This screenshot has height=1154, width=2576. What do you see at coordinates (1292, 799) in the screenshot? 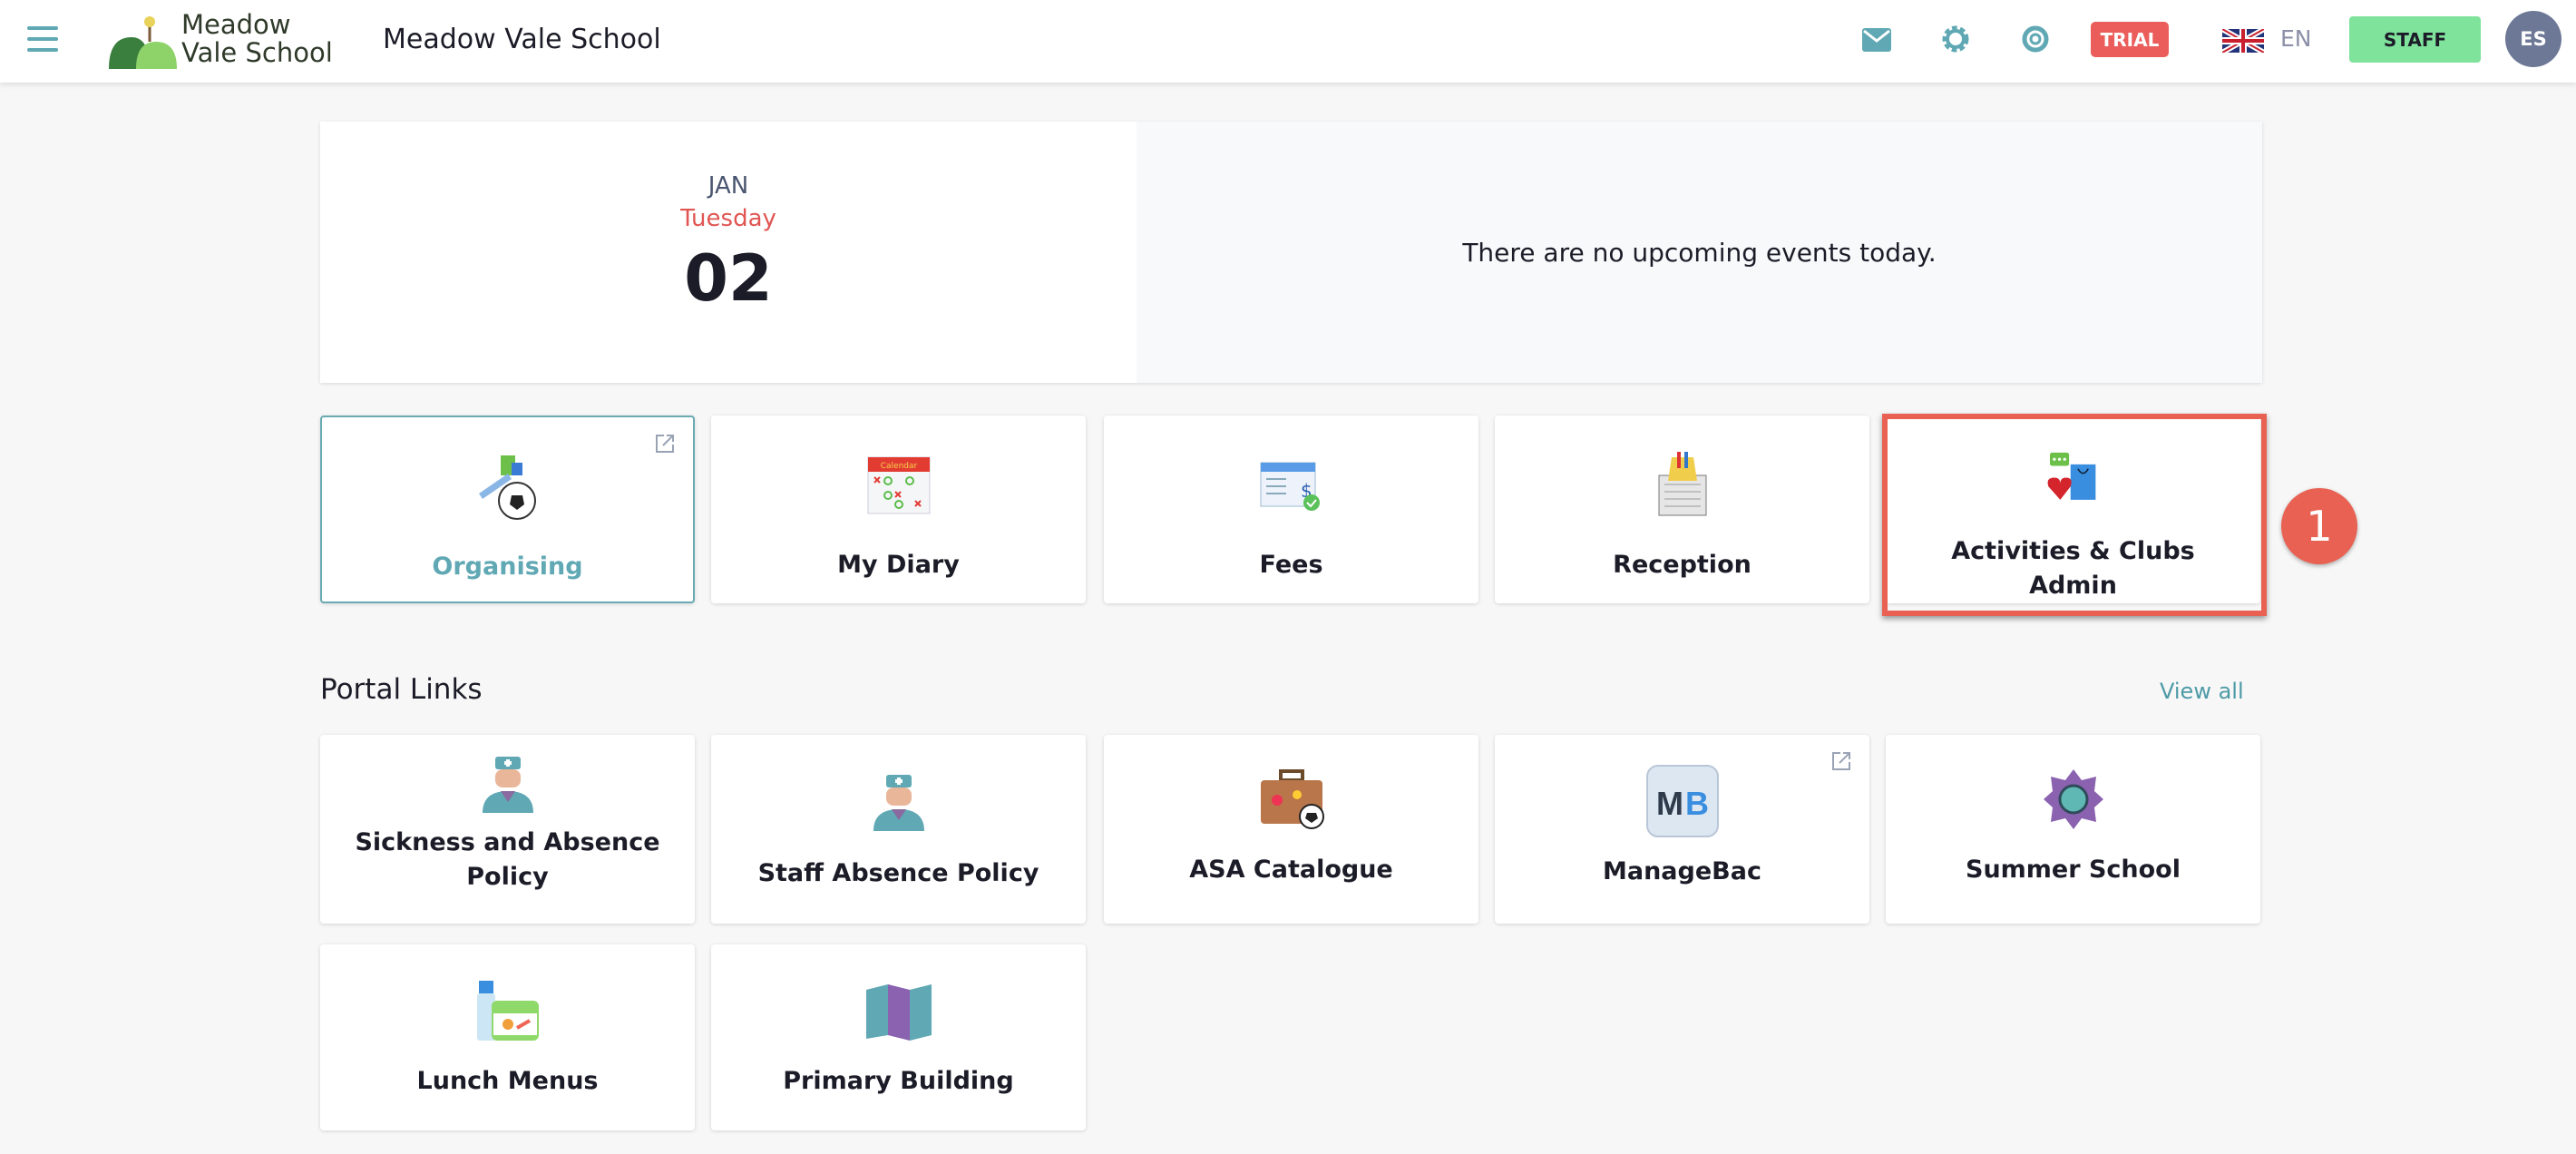
I see `suitcase-icon` at bounding box center [1292, 799].